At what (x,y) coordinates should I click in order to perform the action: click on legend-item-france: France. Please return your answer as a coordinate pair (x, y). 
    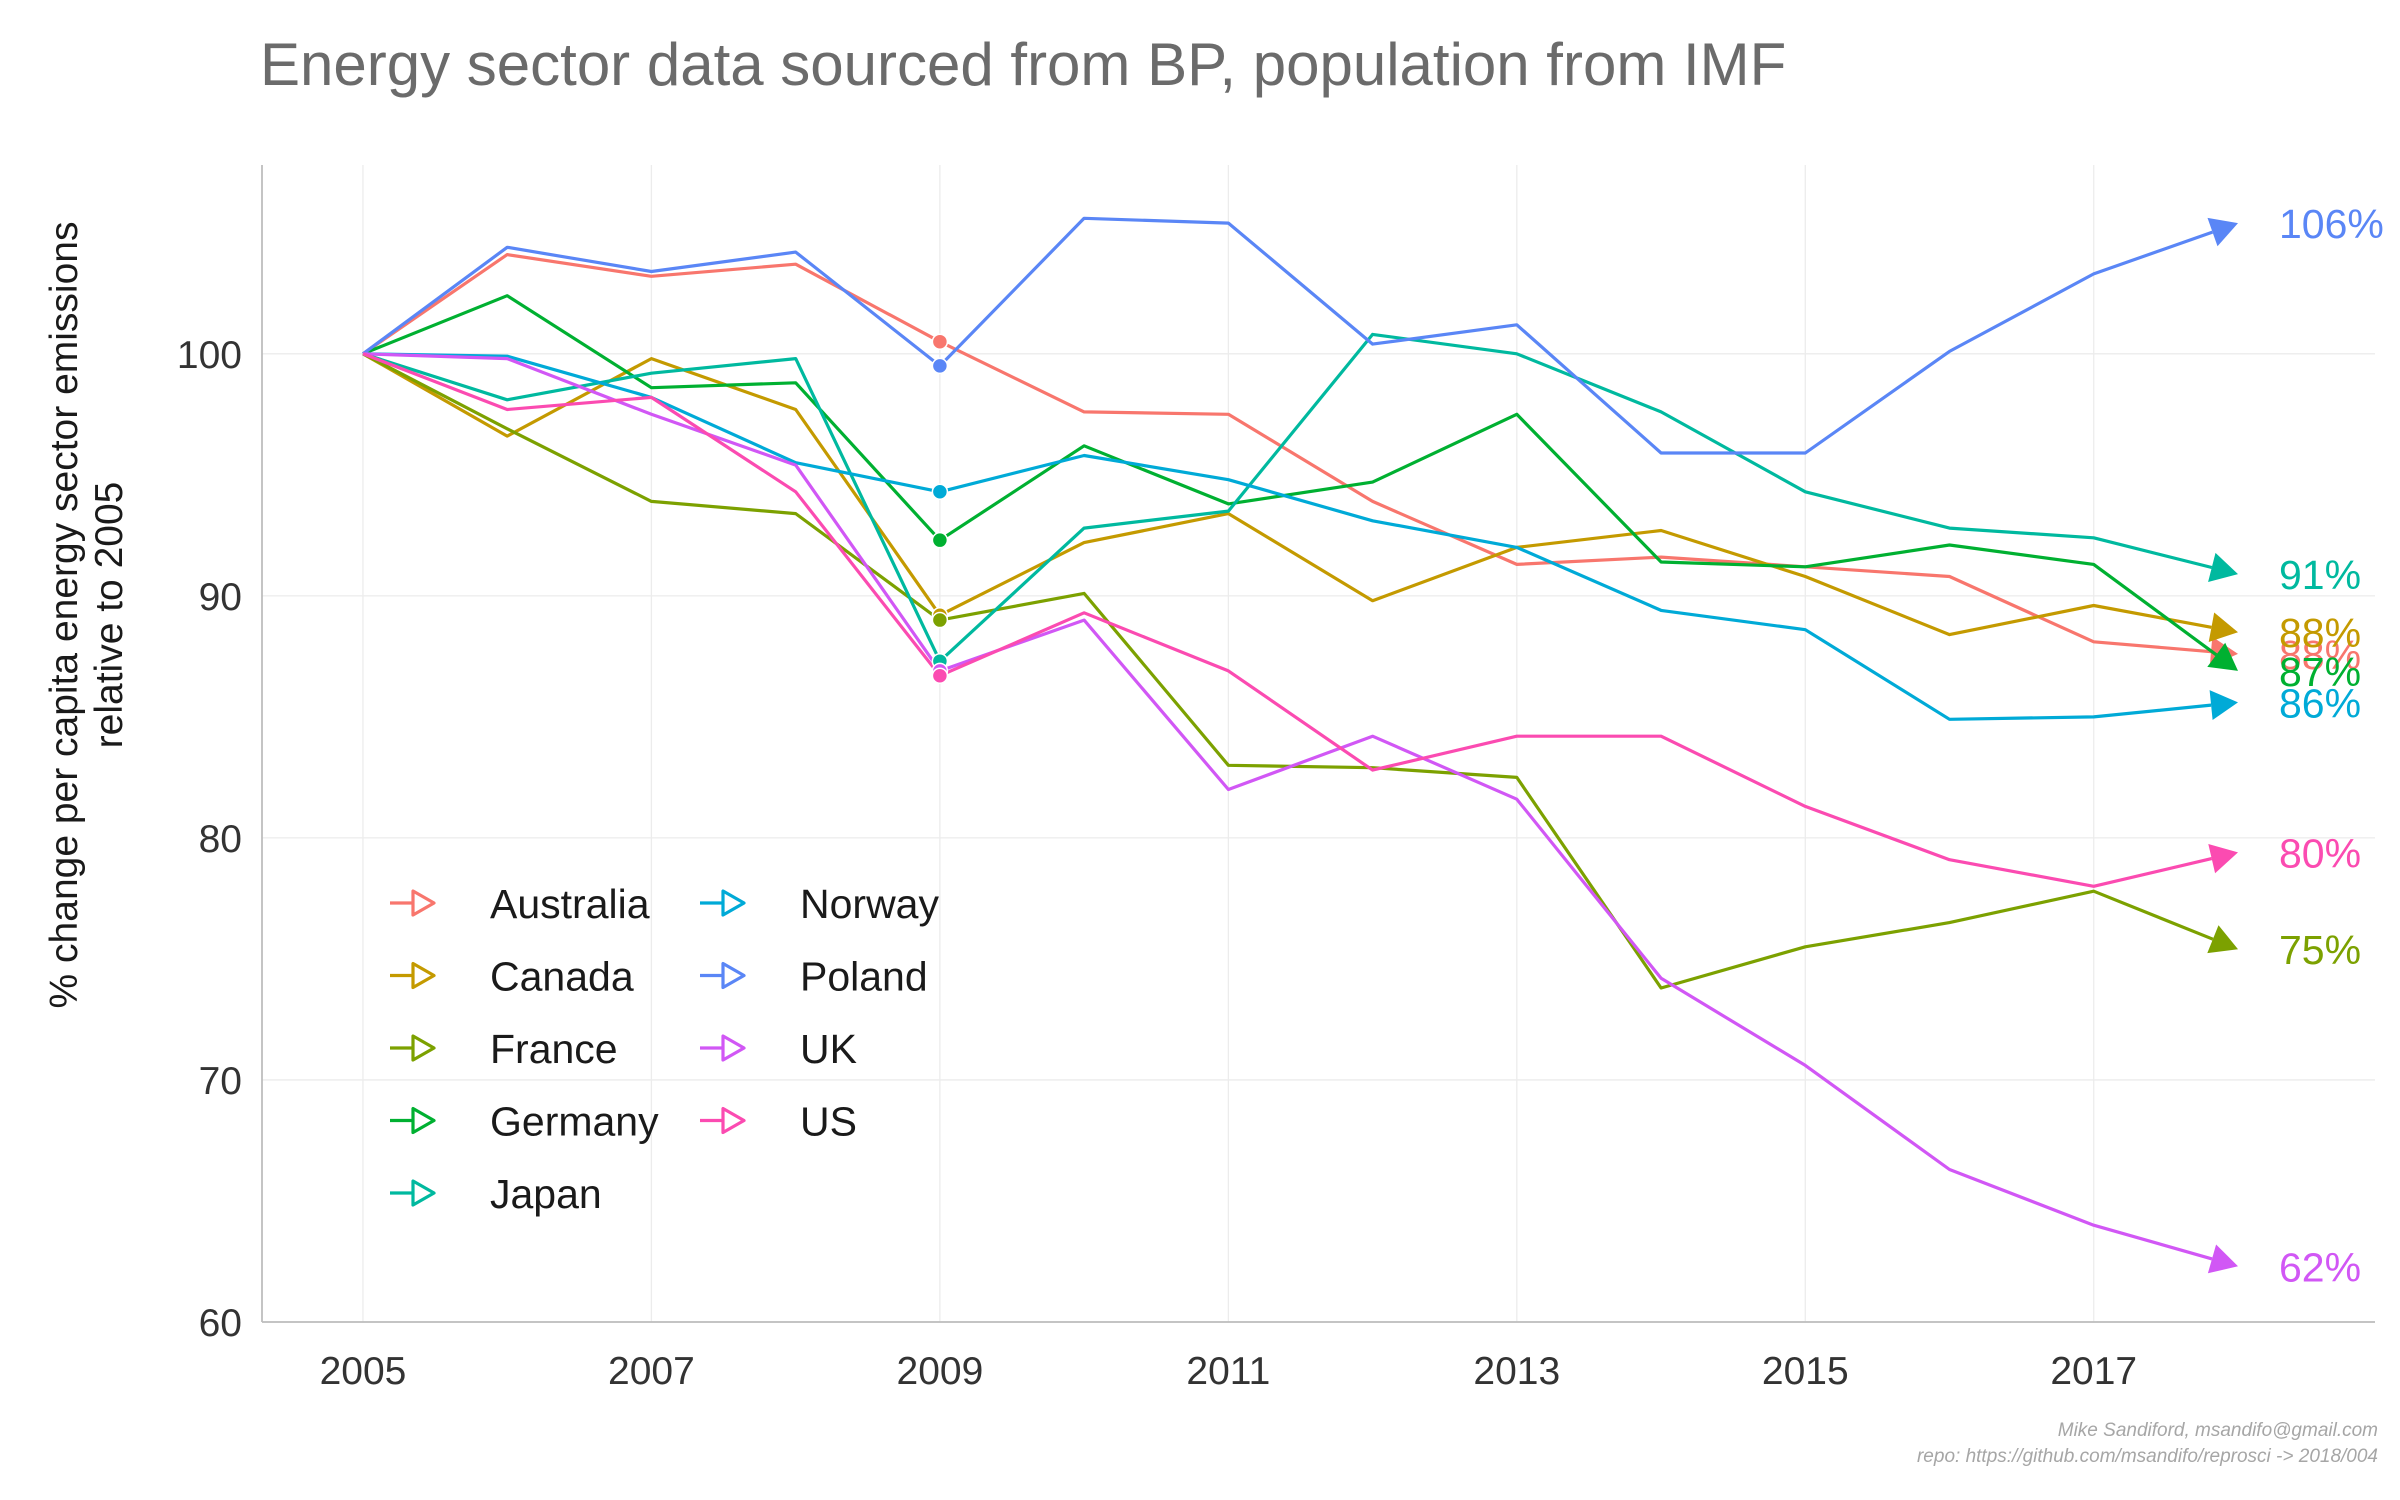
    Looking at the image, I should click on (504, 1049).